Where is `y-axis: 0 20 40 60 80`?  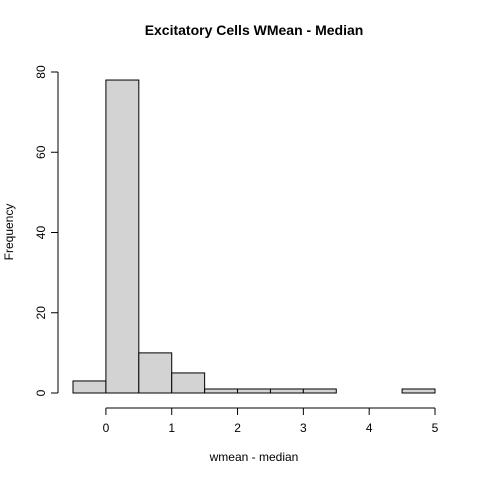
y-axis: 0 20 40 60 80 is located at coordinates (46, 230).